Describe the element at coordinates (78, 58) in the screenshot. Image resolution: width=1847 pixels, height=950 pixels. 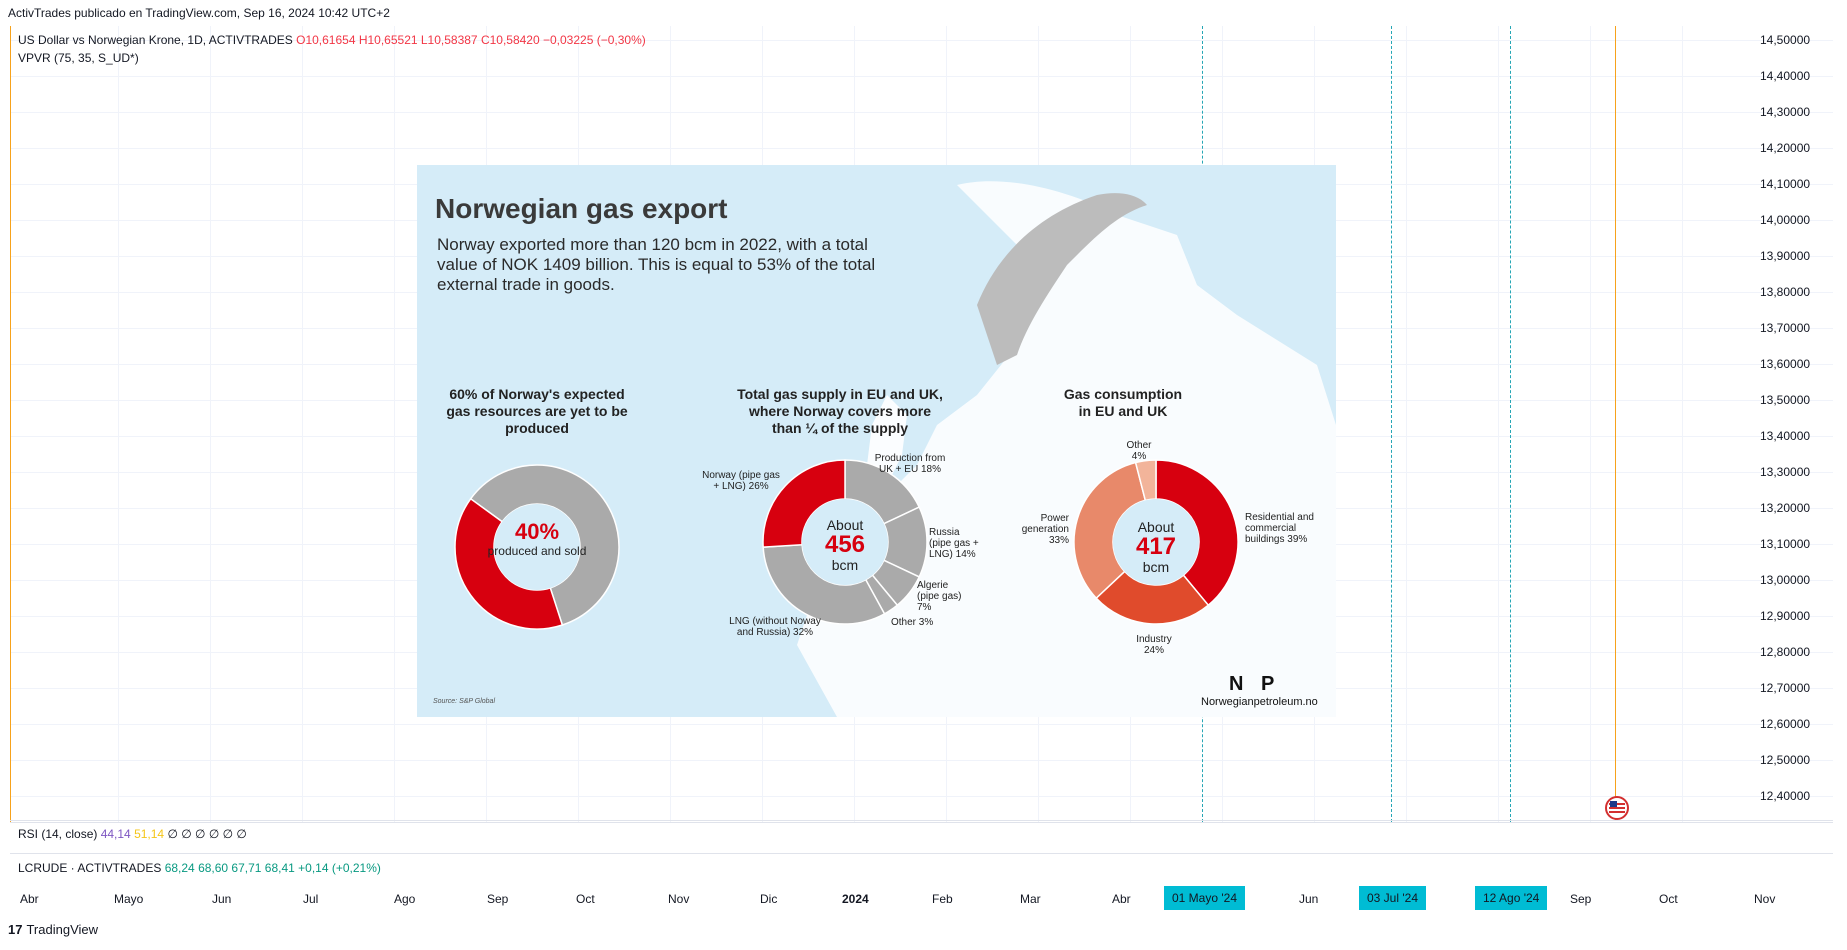
I see `vpvr-legend: VPVR (75, 35, S_UD*)` at that location.